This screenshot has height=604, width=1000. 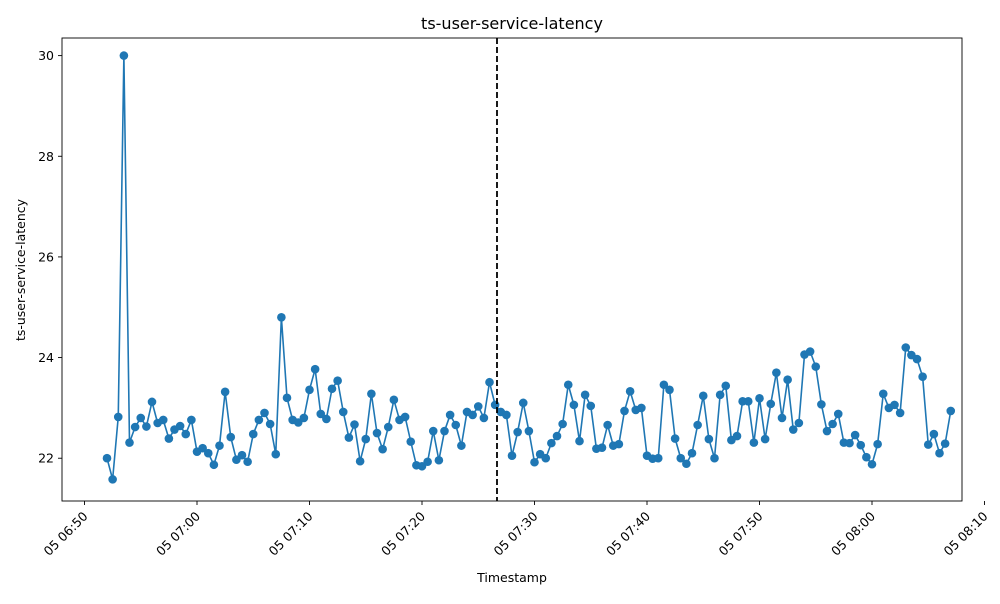 What do you see at coordinates (46, 256) in the screenshot?
I see `y-tick-label: 26` at bounding box center [46, 256].